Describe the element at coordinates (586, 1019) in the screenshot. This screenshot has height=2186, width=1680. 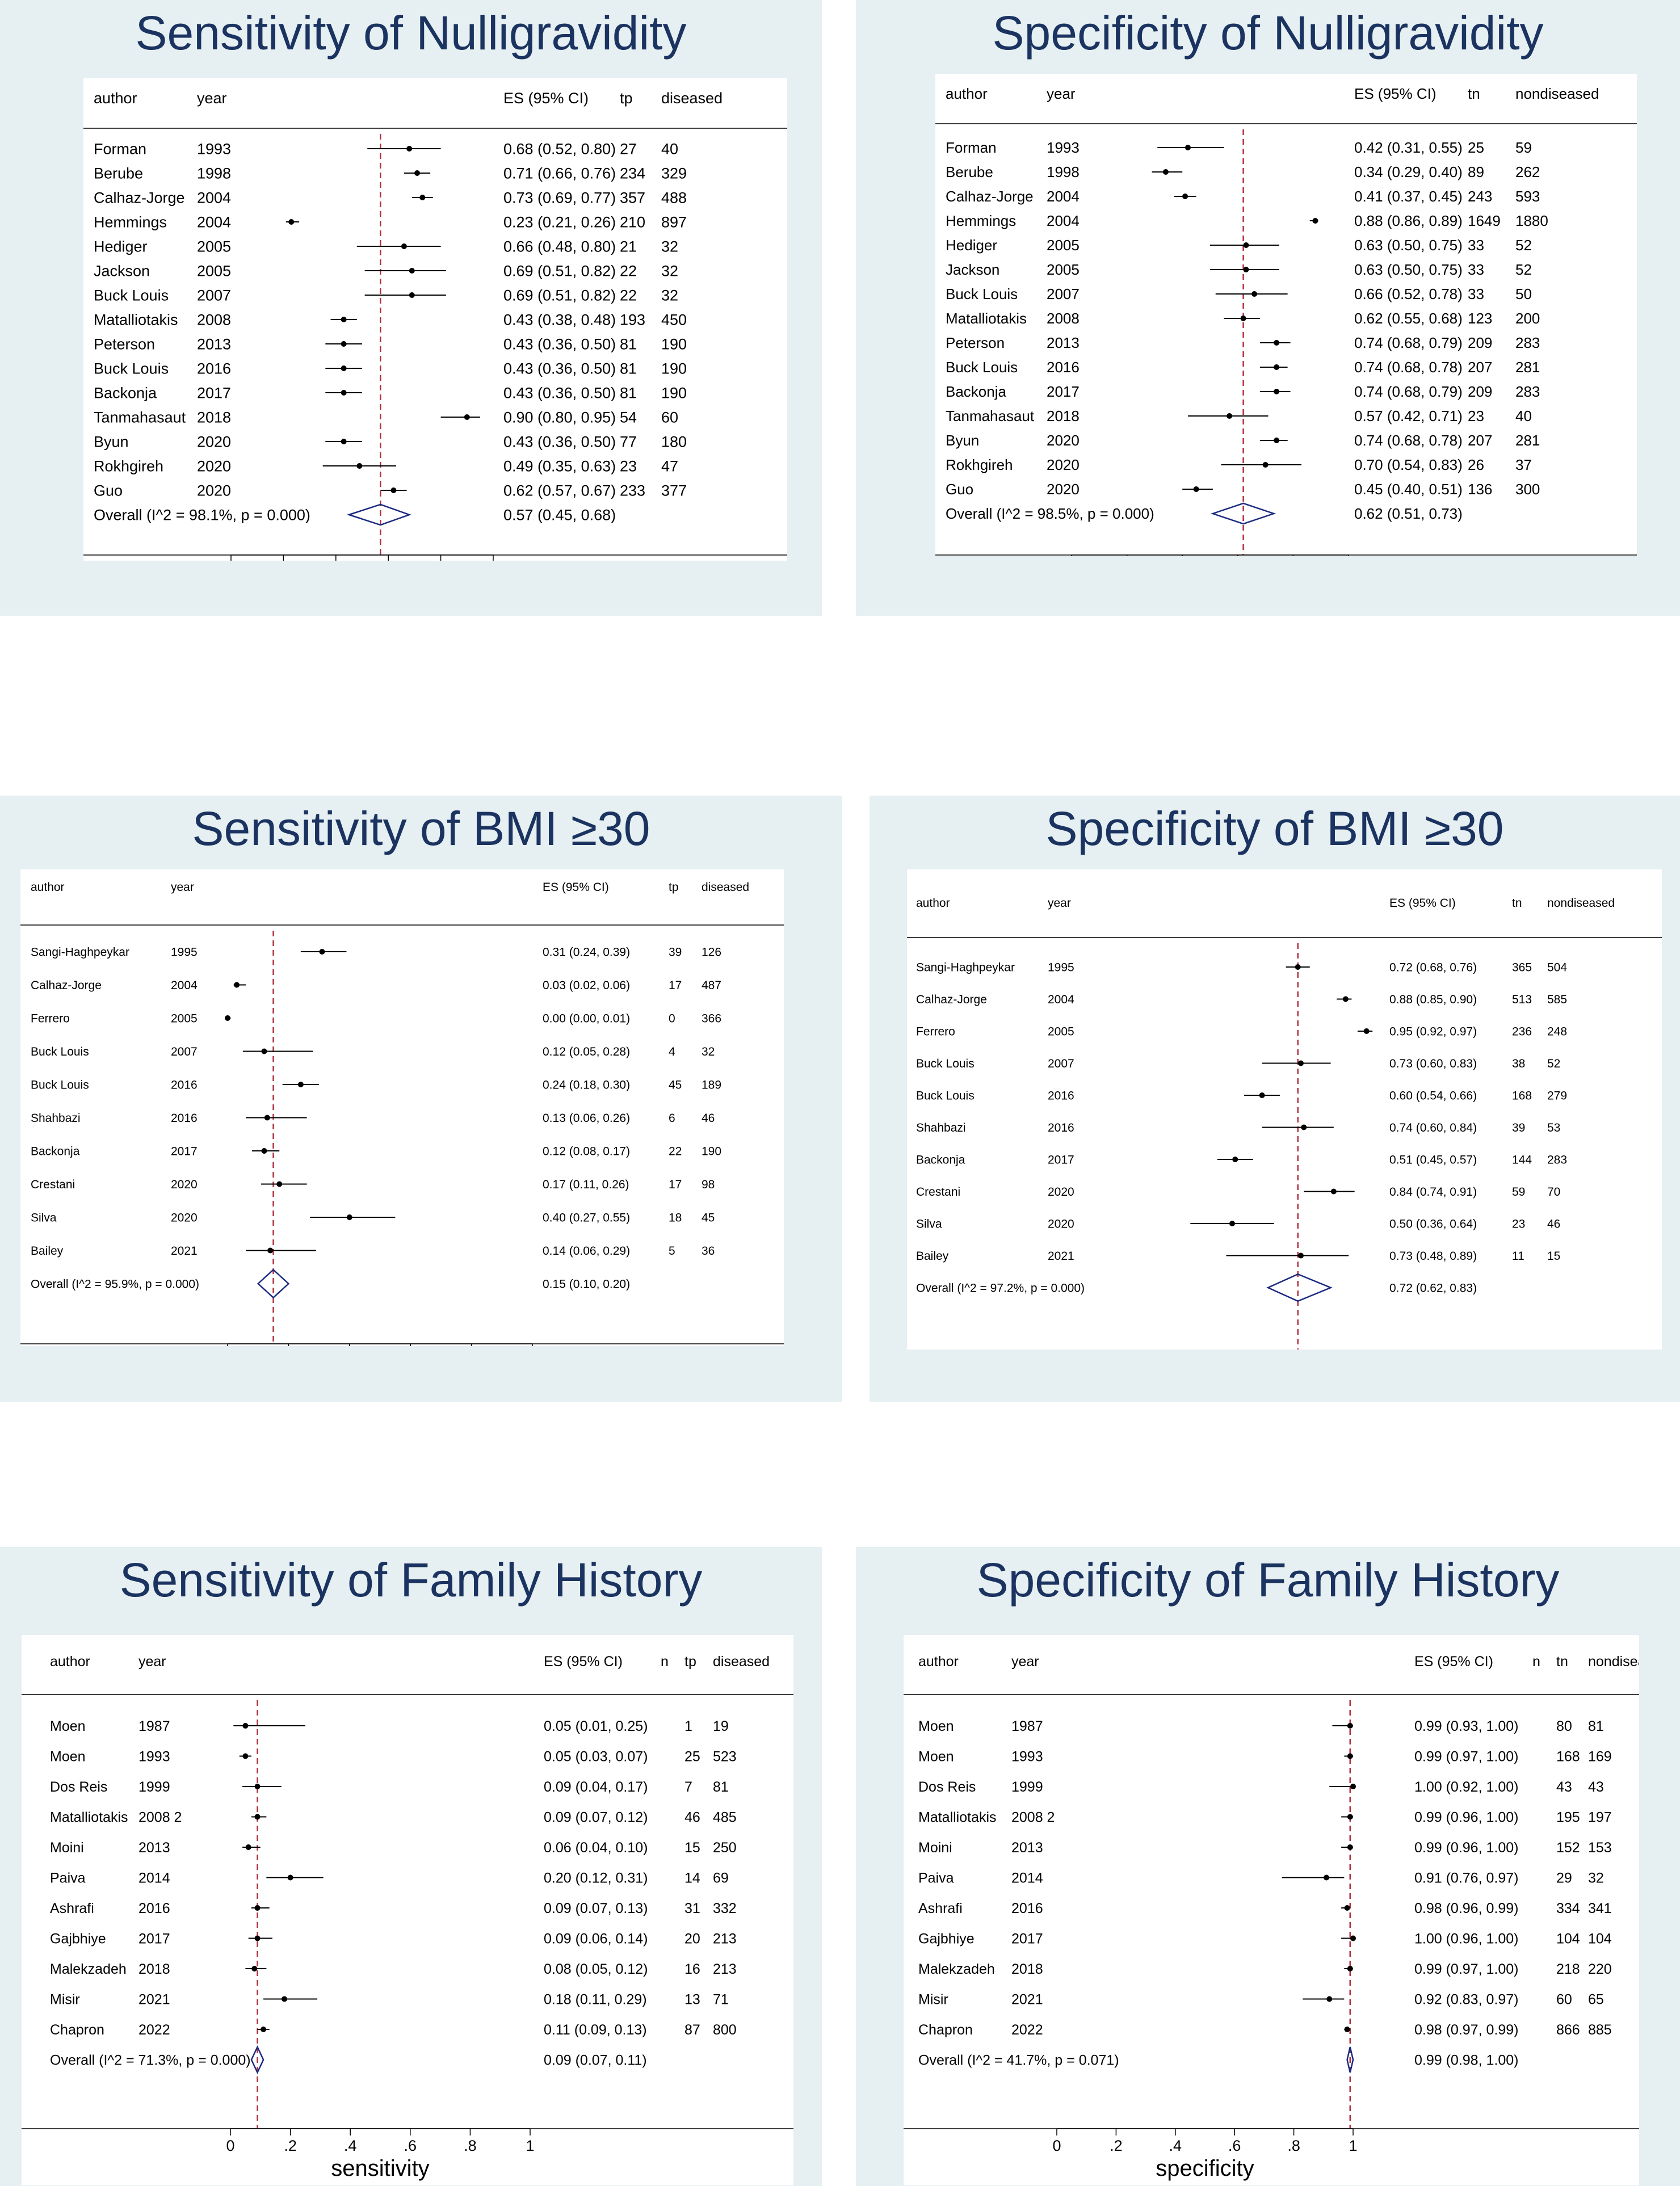
I see `study-ci-label: 0.00 (0.00, 0.01)` at that location.